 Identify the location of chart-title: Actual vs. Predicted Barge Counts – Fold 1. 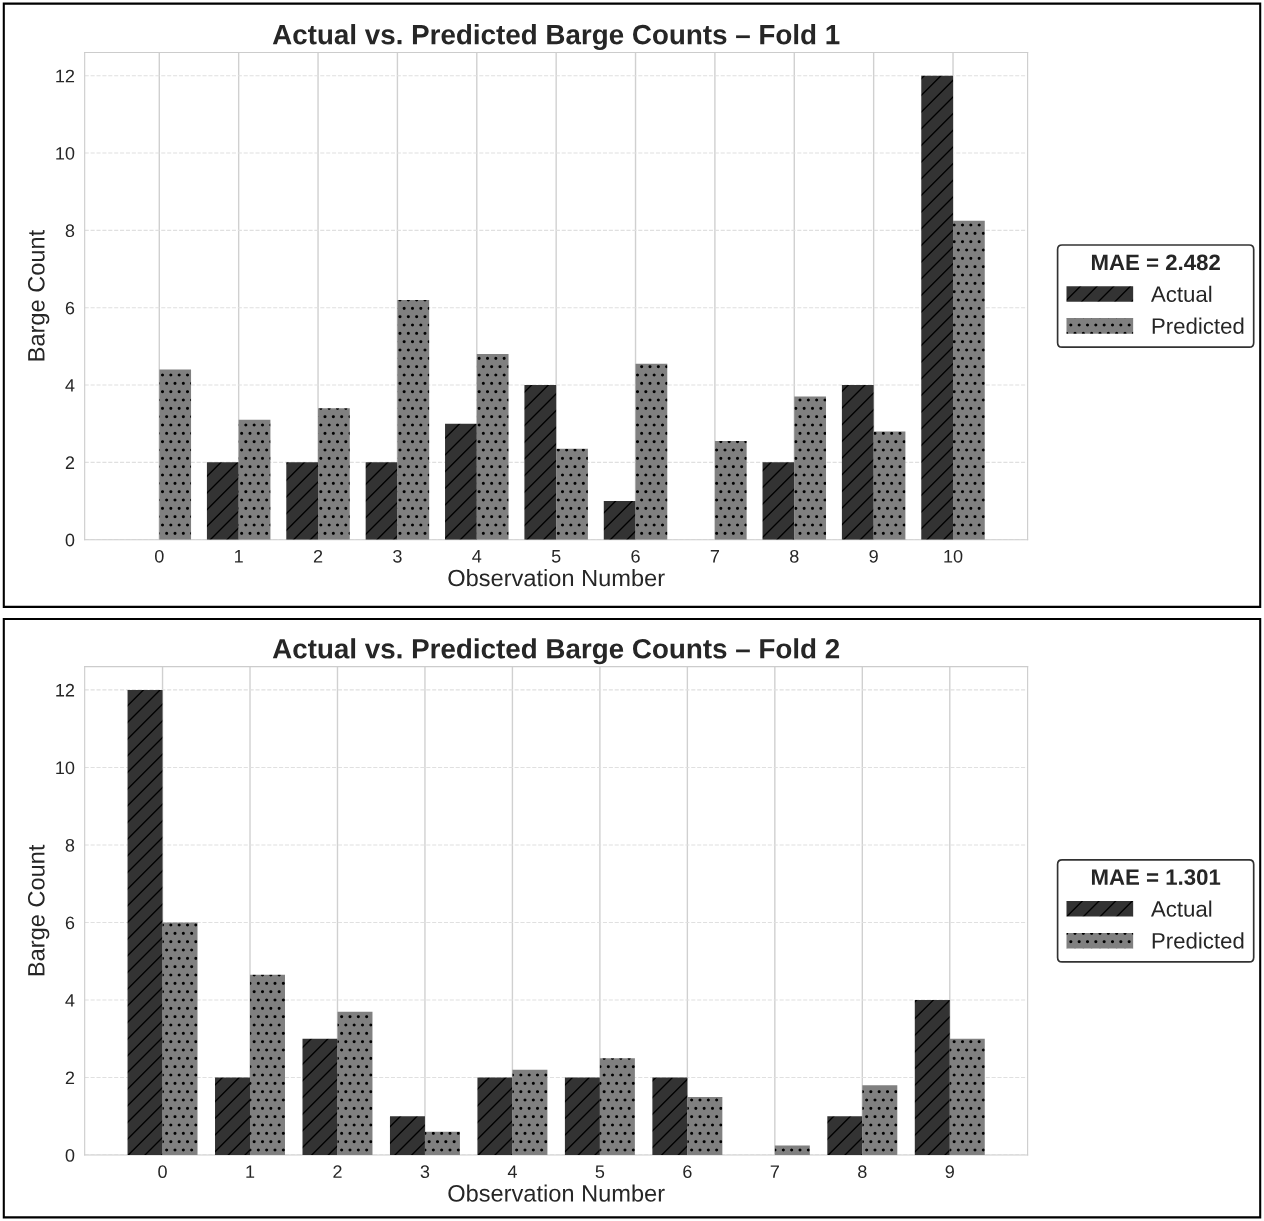
(556, 37).